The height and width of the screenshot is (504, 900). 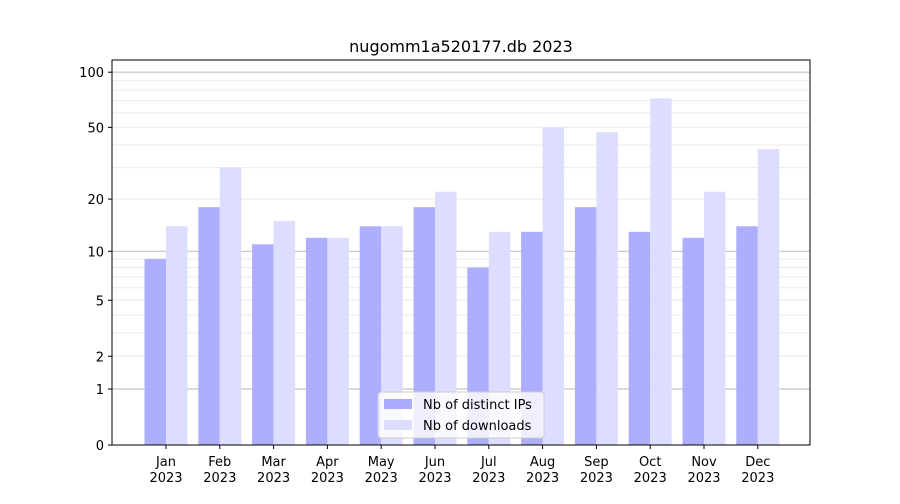 I want to click on x-tick-label: Jan, so click(x=165, y=462).